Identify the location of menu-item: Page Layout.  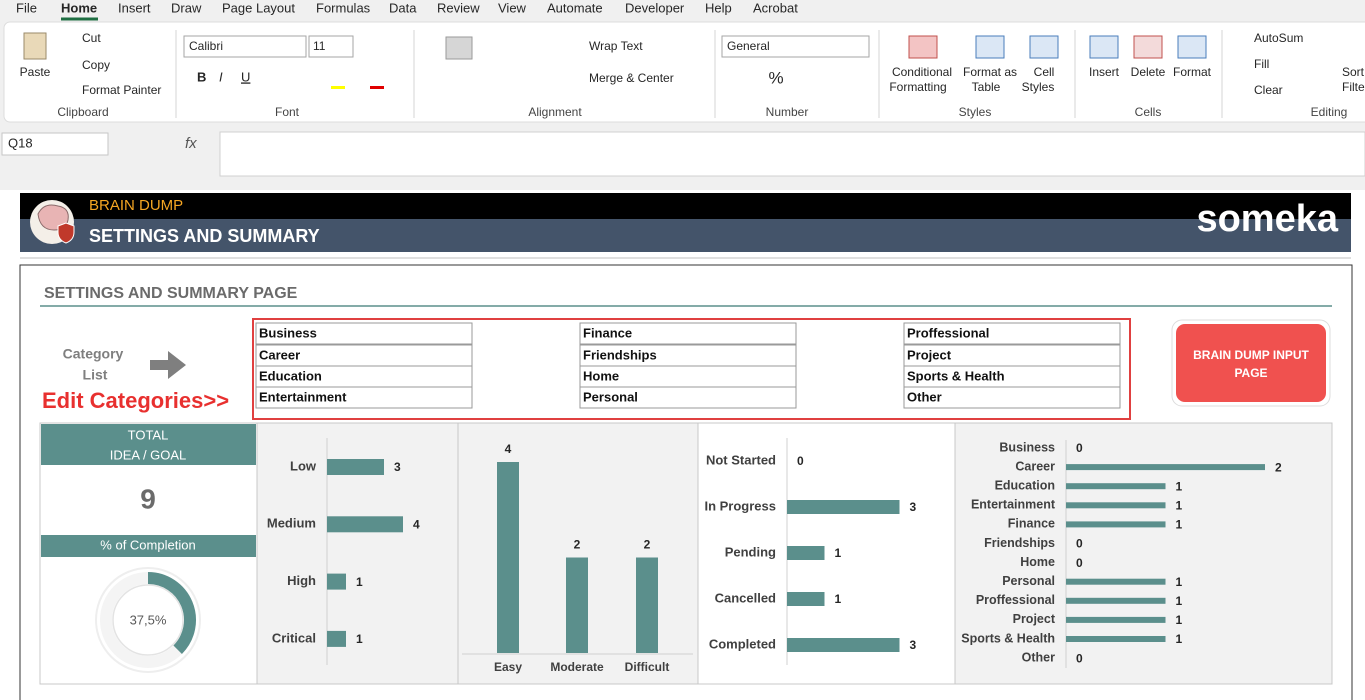
(258, 7).